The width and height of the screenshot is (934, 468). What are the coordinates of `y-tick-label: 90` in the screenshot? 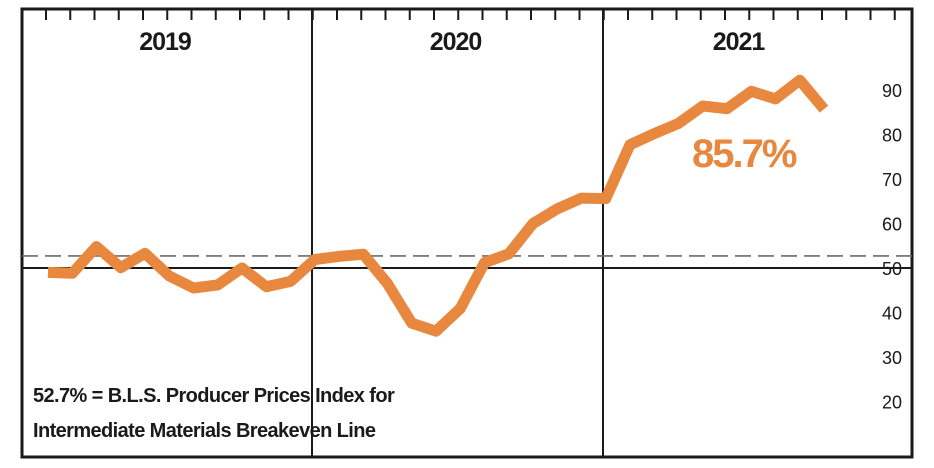 It's located at (892, 91).